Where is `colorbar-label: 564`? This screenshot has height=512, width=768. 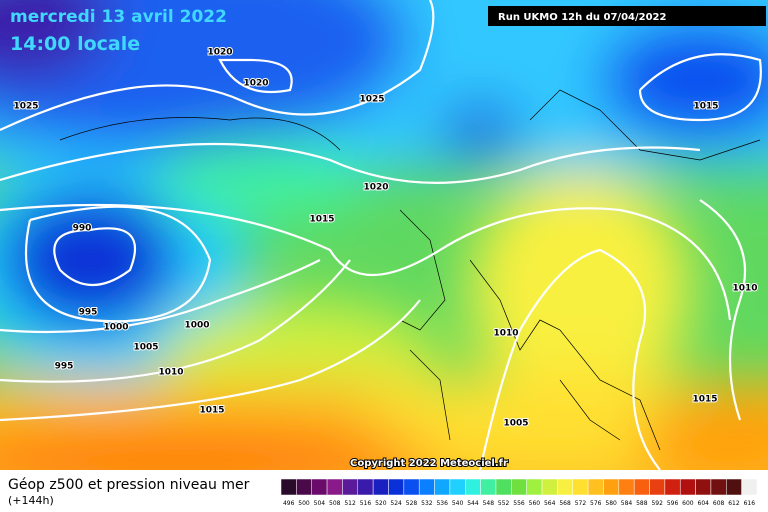
colorbar-label: 564 is located at coordinates (550, 503).